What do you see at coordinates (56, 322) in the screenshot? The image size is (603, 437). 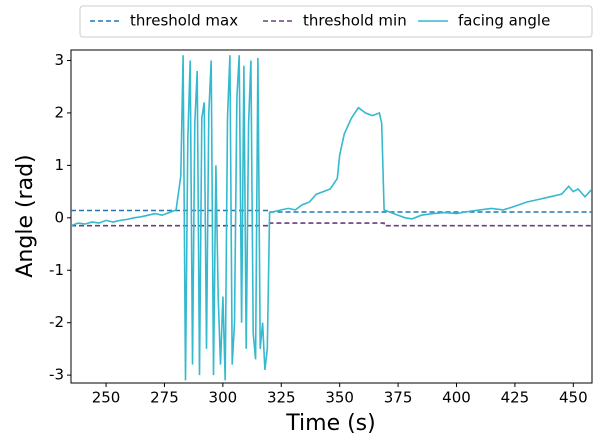 I see `y-tick-label: -2` at bounding box center [56, 322].